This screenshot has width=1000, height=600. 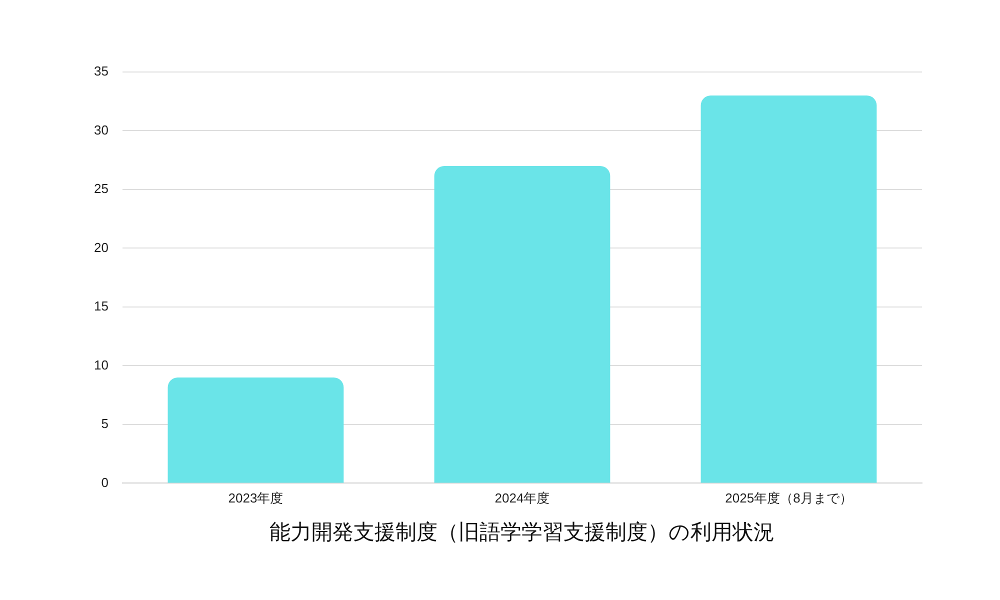 I want to click on x-axis-title: 能力開発支援制度（旧語学学習支援制度）の利用状況, so click(x=522, y=532).